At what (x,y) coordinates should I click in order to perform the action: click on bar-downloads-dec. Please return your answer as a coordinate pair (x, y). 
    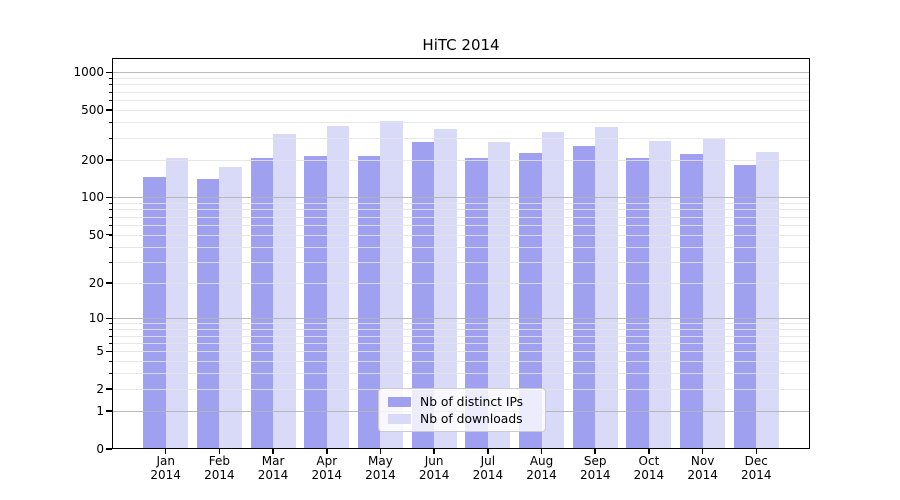
    Looking at the image, I should click on (767, 300).